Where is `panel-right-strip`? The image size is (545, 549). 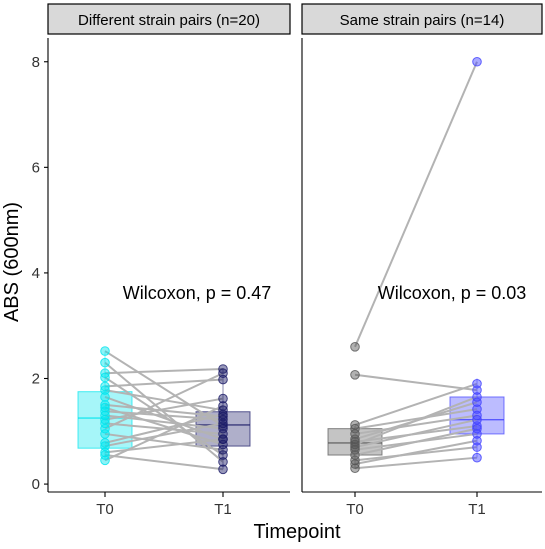 panel-right-strip is located at coordinates (422, 19).